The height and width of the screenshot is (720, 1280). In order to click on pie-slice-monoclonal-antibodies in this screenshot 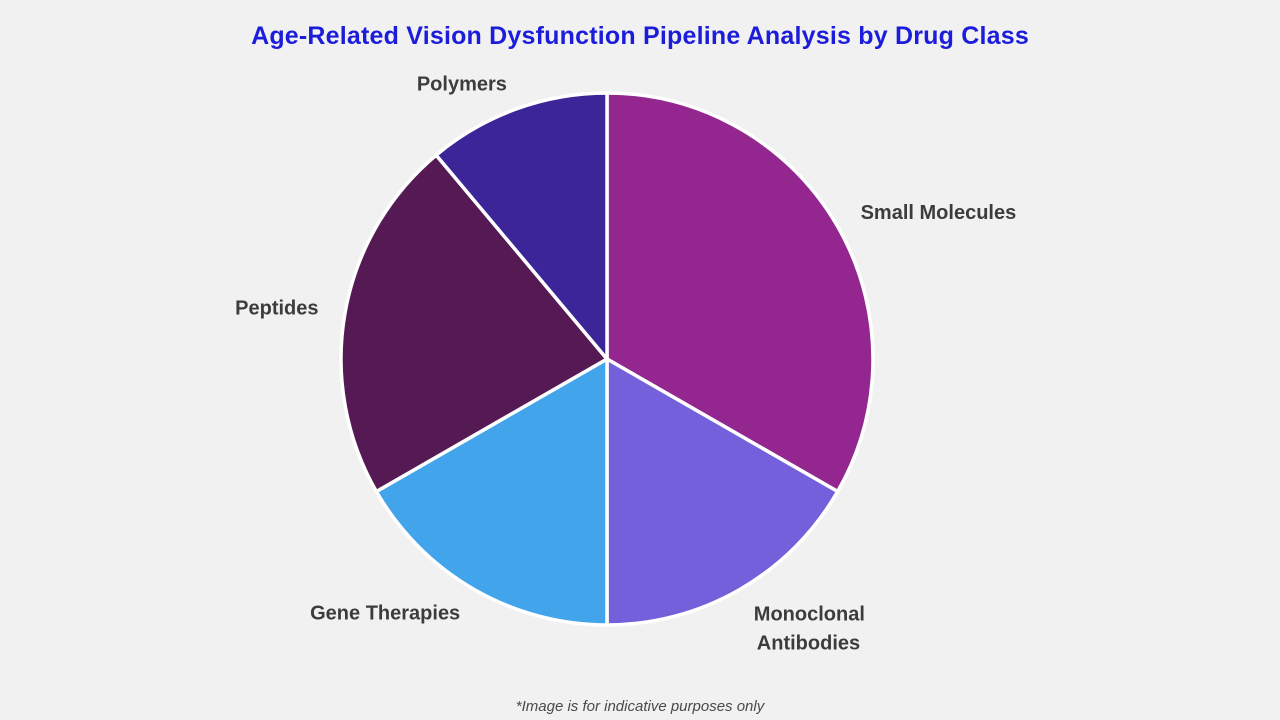, I will do `click(722, 492)`.